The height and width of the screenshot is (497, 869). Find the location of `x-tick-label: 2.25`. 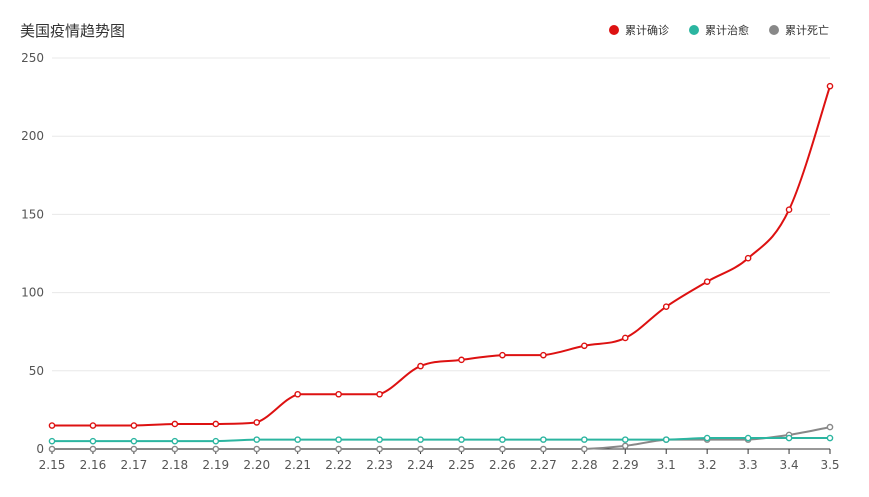

x-tick-label: 2.25 is located at coordinates (461, 465).